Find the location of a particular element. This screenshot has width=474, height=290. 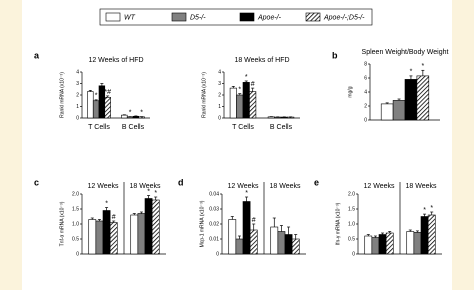

legend-label: D5-/- is located at coordinates (198, 17).